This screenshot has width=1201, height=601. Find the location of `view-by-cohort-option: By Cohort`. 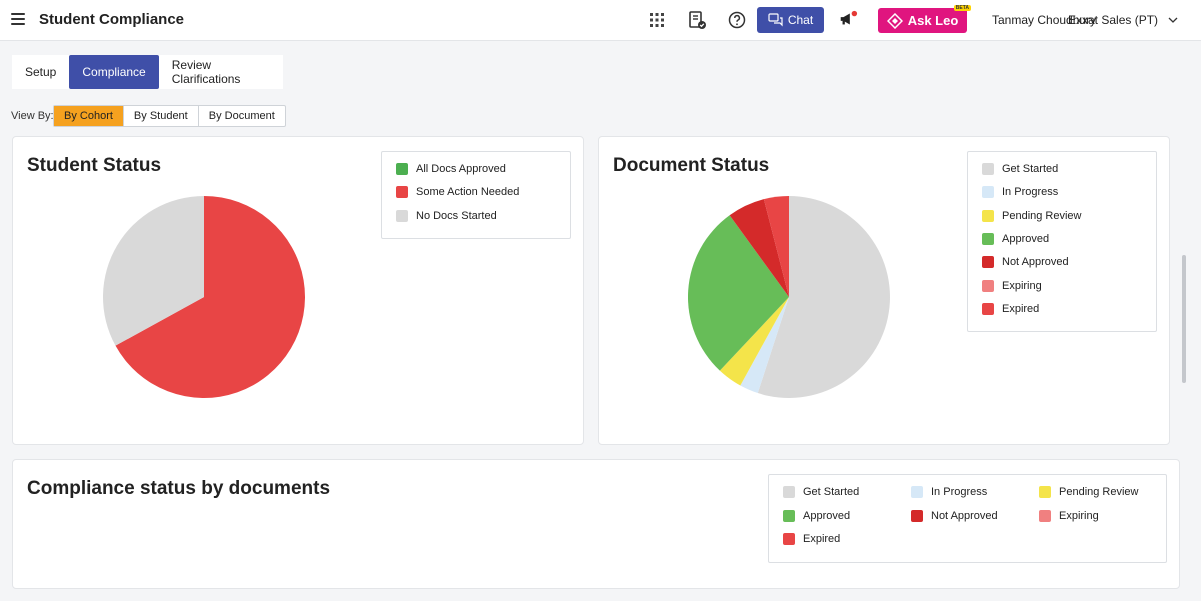

view-by-cohort-option: By Cohort is located at coordinates (88, 116).